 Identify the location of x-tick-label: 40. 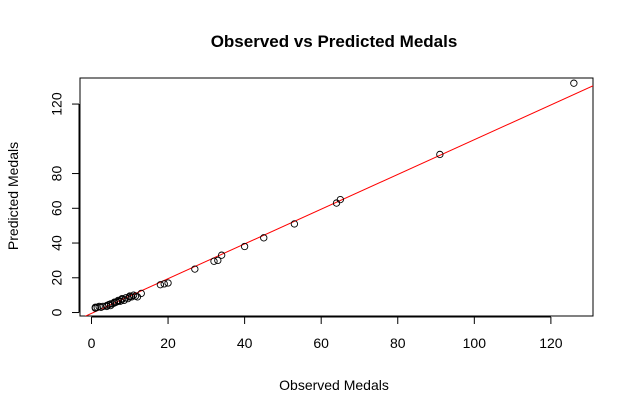
(245, 343).